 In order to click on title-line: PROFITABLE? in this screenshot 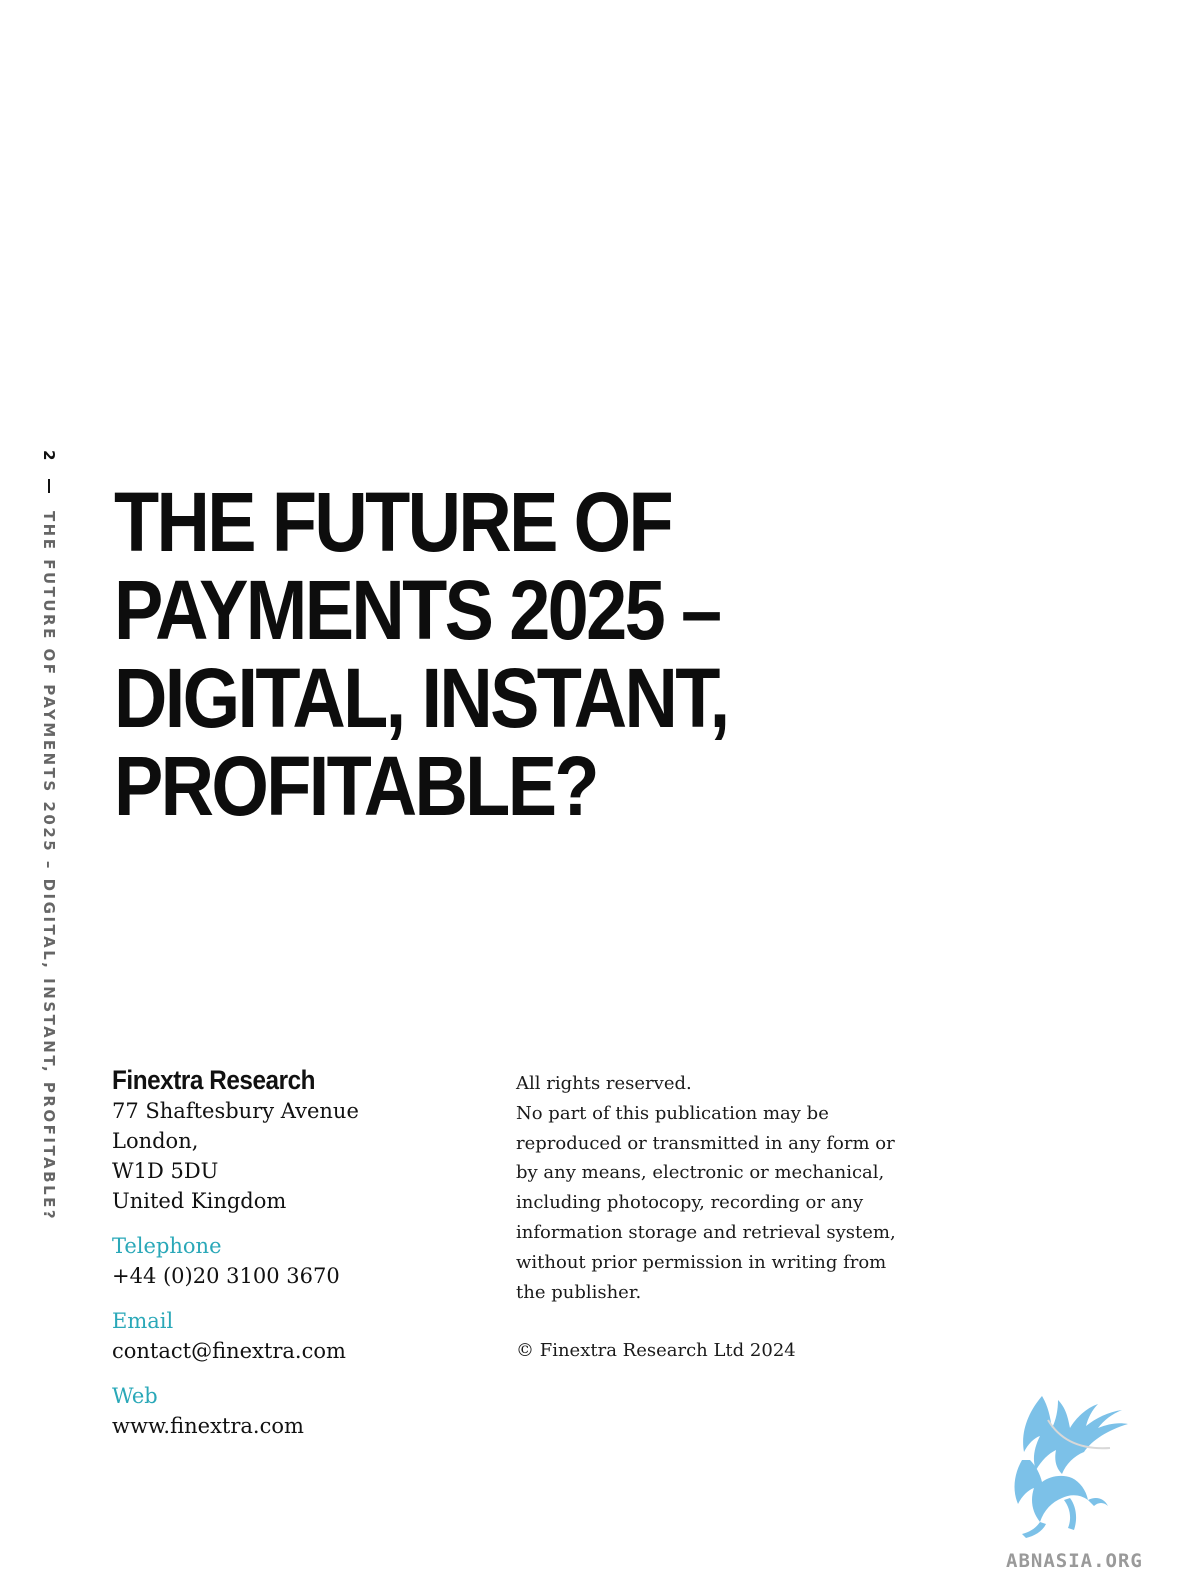, I will do `click(357, 786)`.